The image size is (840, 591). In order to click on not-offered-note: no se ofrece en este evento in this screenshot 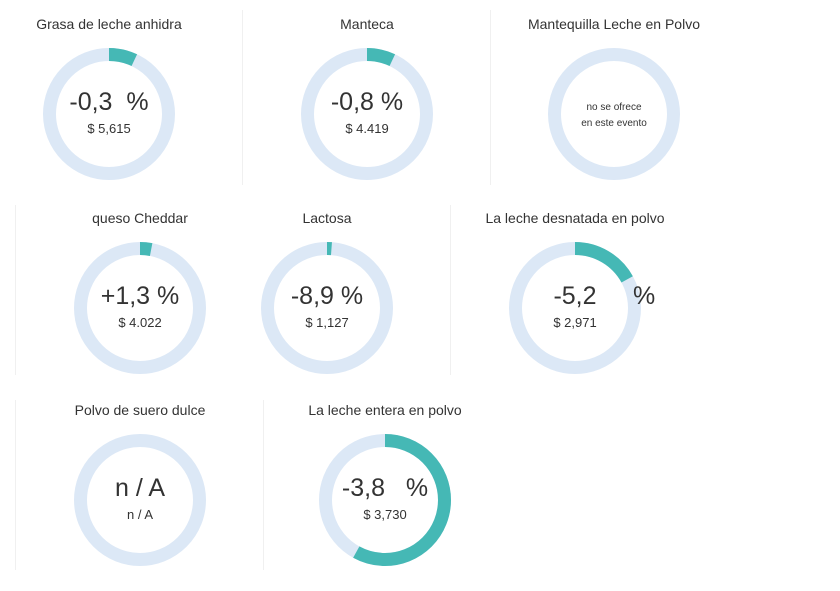, I will do `click(614, 115)`.